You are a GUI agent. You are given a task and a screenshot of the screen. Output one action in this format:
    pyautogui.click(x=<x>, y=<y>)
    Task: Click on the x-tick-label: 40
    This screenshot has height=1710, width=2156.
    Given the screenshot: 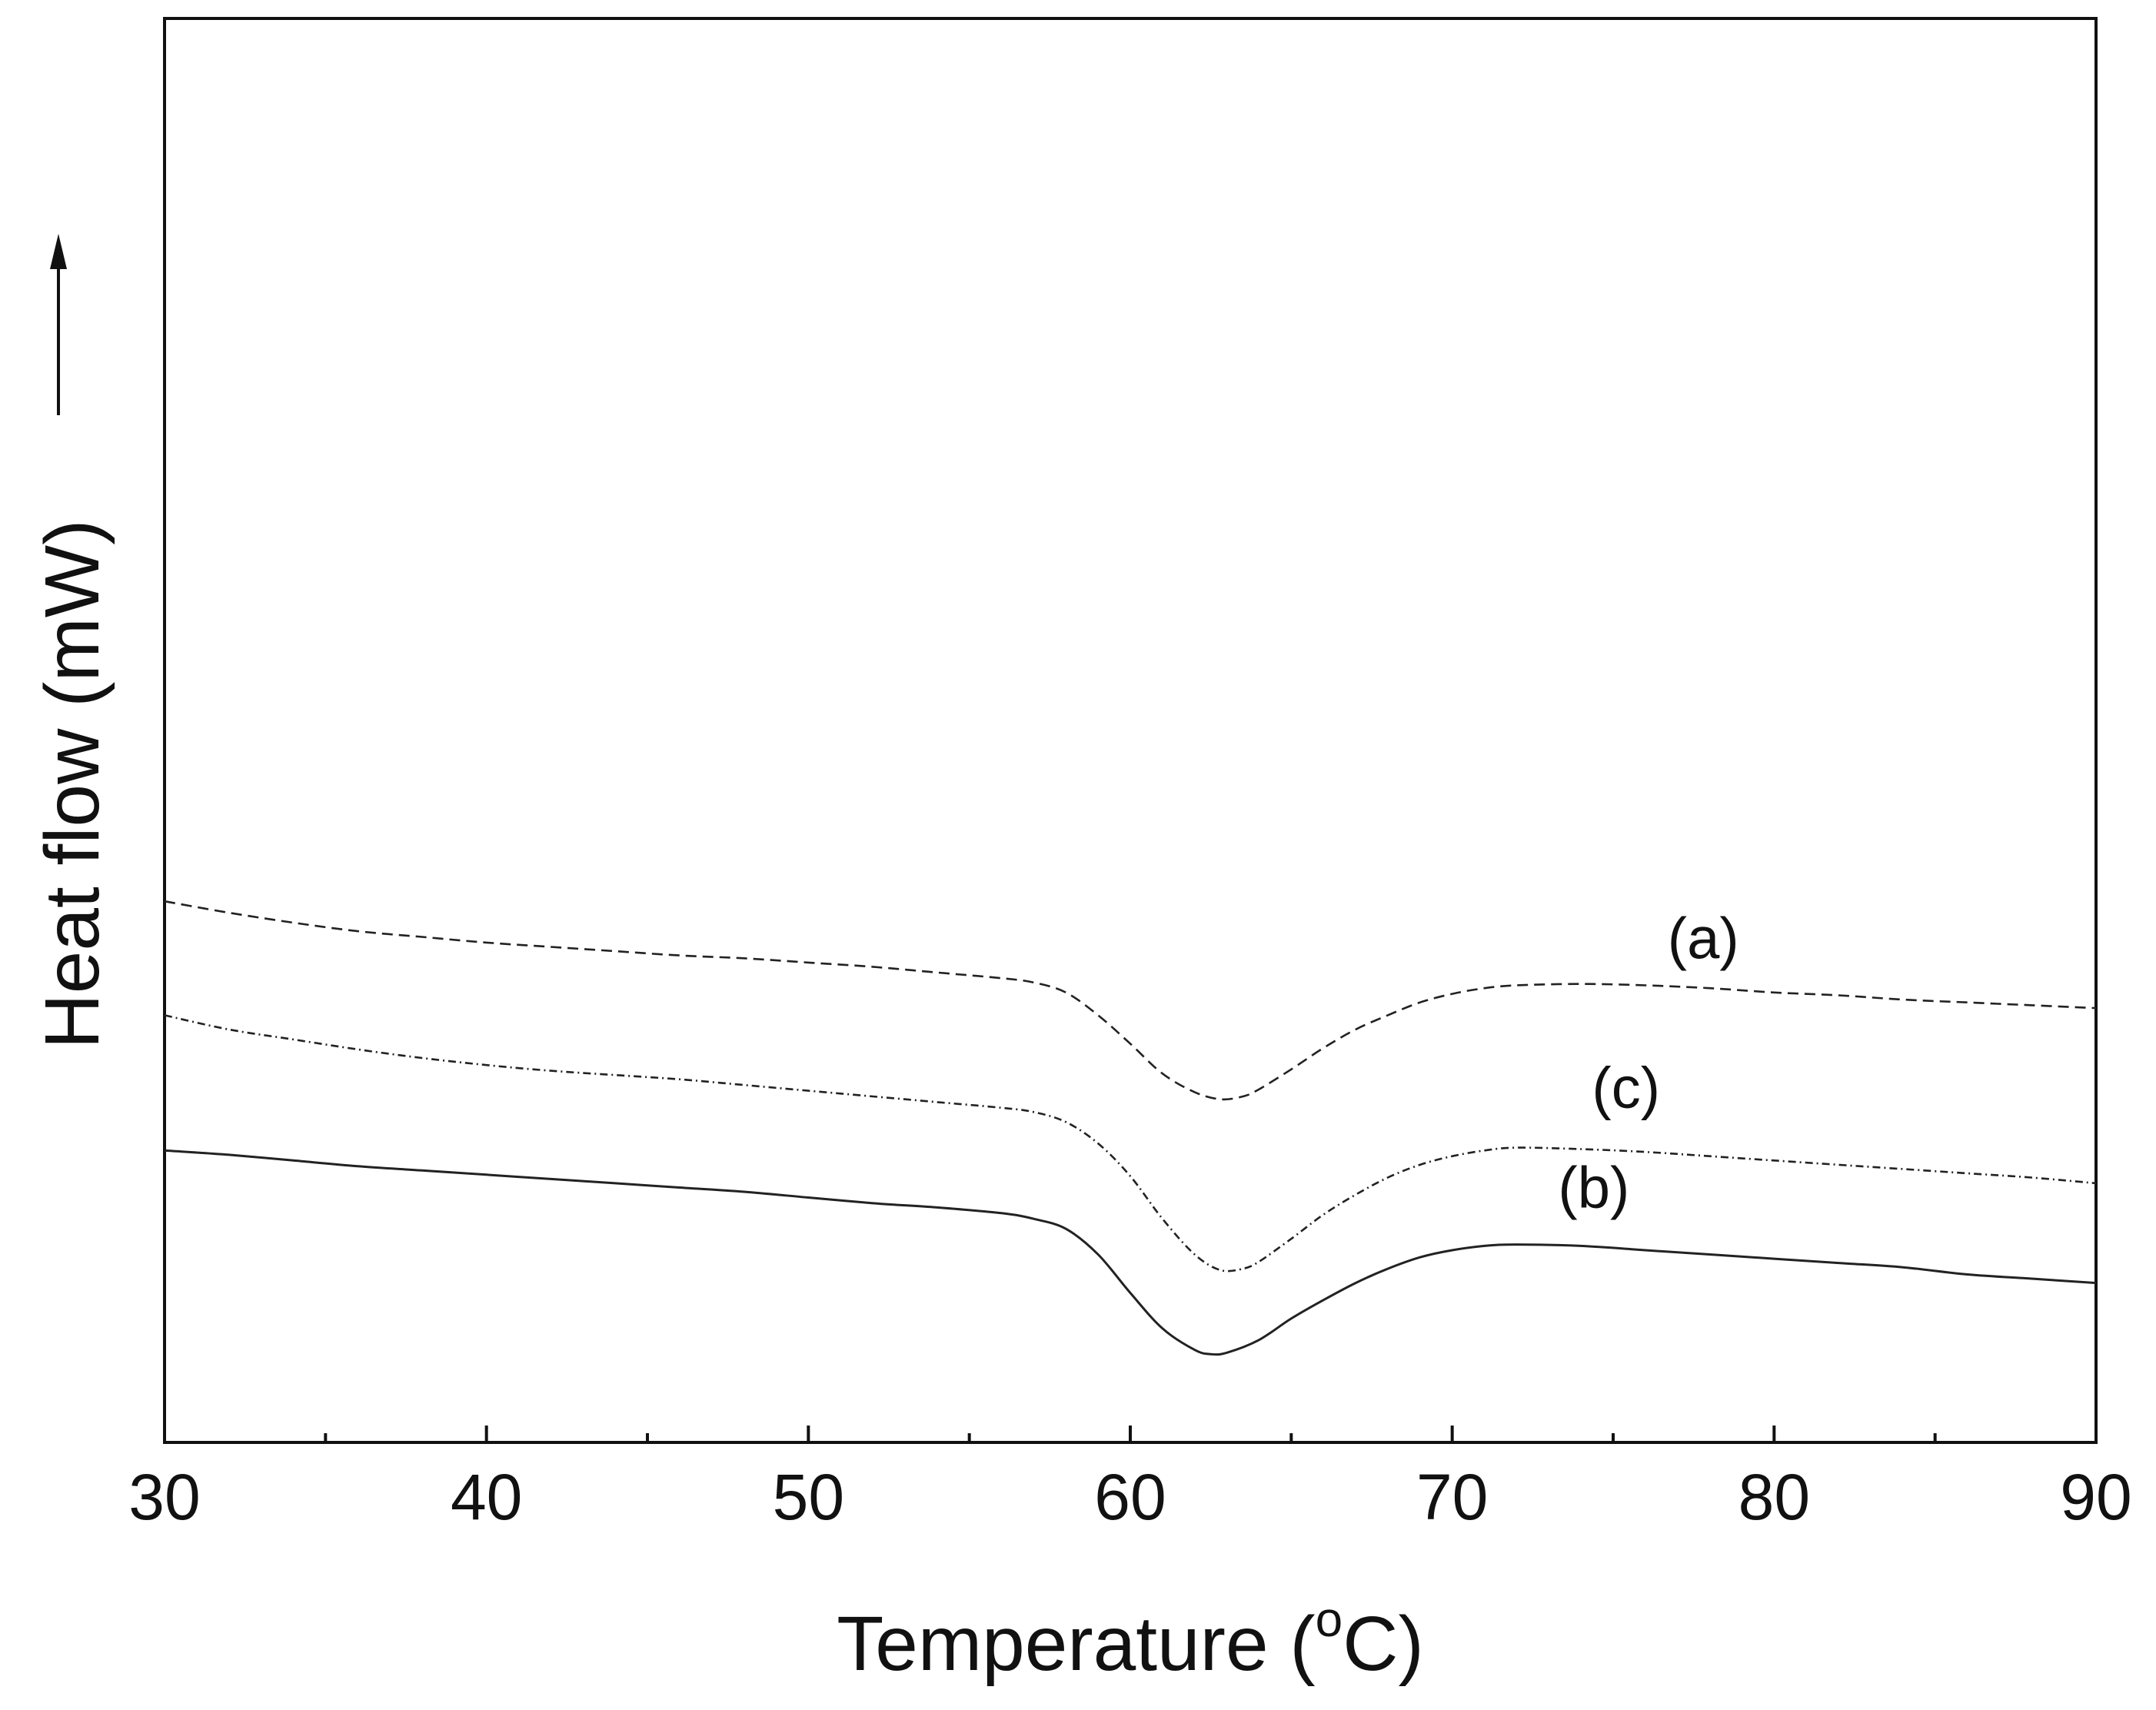 What is the action you would take?
    pyautogui.click(x=486, y=1497)
    